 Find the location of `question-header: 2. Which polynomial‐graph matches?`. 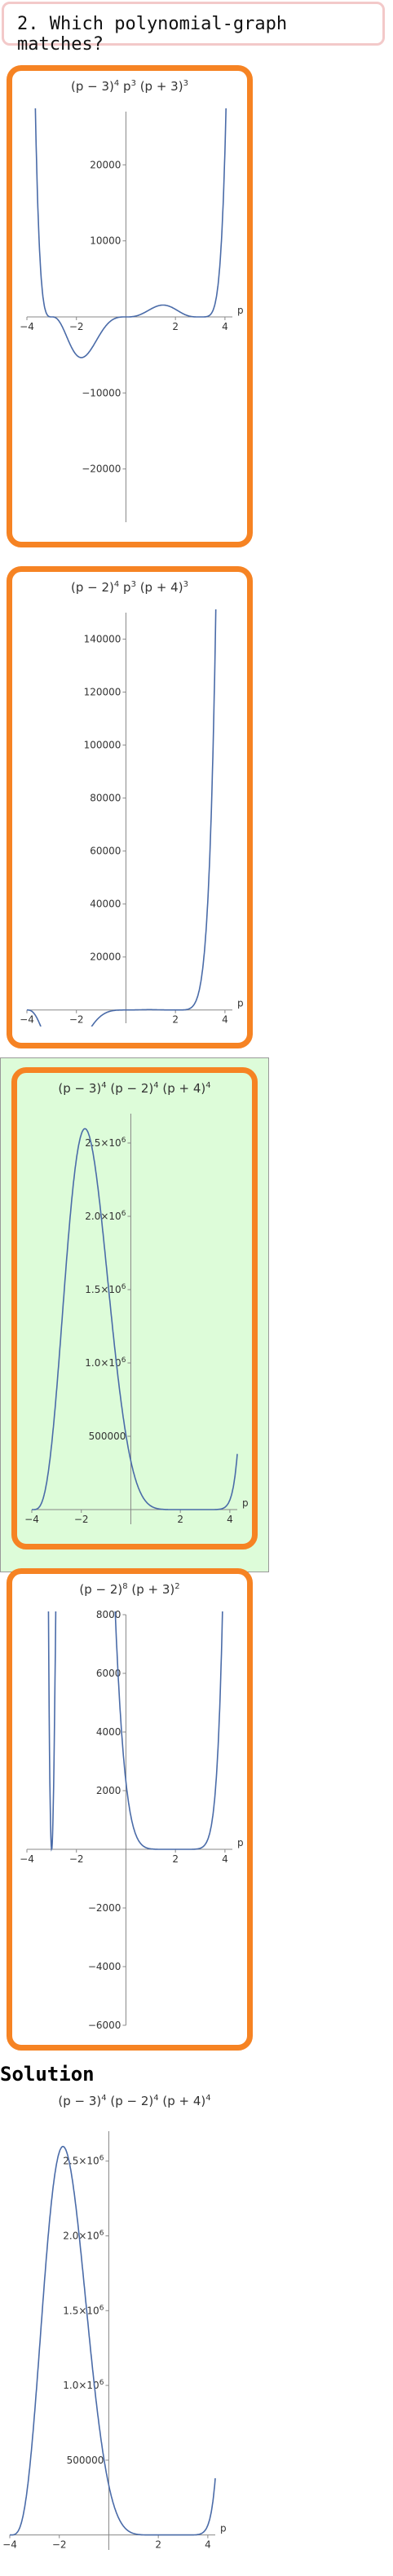

question-header: 2. Which polynomial‐graph matches? is located at coordinates (193, 28).